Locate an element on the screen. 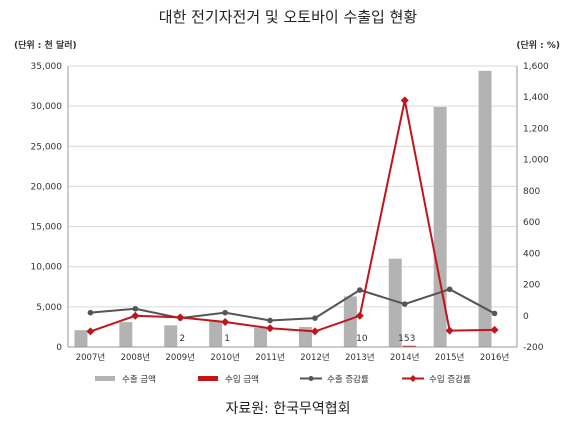  y-right-tick-label: 800 is located at coordinates (531, 192).